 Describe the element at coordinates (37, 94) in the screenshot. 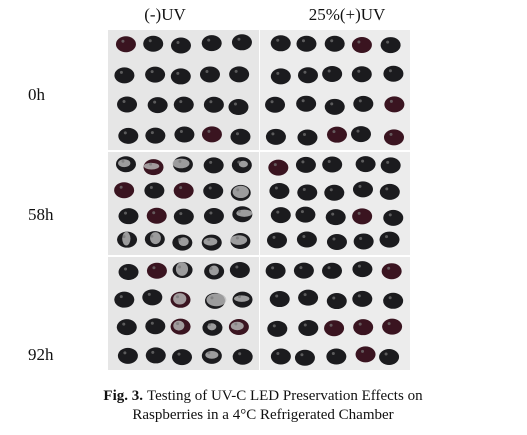

I see `row-label: 0h` at that location.